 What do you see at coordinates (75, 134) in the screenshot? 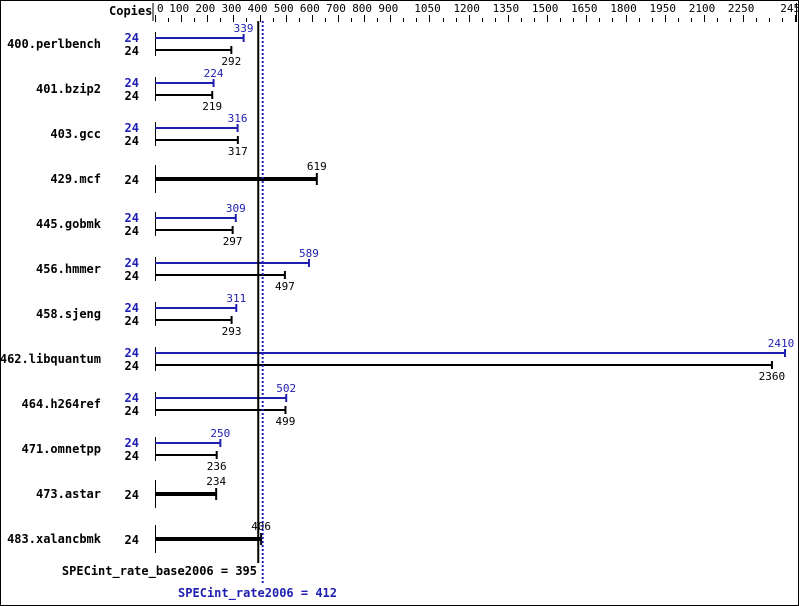
I see `benchmark-label: 403.gcc` at bounding box center [75, 134].